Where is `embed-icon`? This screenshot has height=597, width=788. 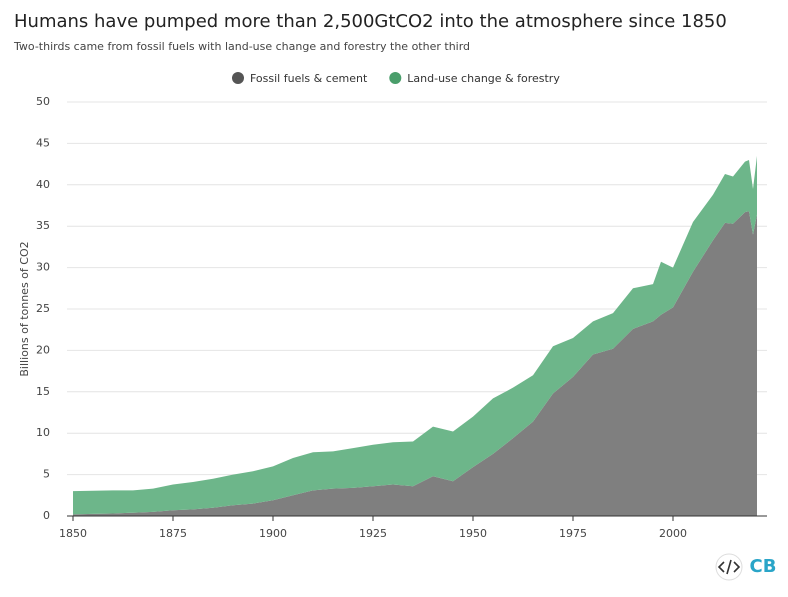
embed-icon is located at coordinates (729, 567).